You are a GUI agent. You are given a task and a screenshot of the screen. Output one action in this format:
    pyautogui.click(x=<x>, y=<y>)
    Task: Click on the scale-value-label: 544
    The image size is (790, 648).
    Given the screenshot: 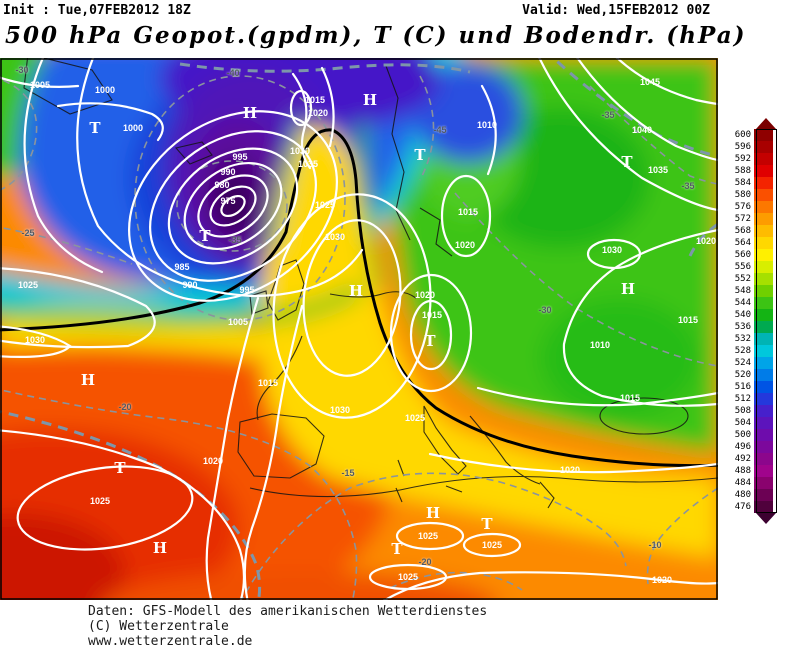 What is the action you would take?
    pyautogui.click(x=742, y=303)
    